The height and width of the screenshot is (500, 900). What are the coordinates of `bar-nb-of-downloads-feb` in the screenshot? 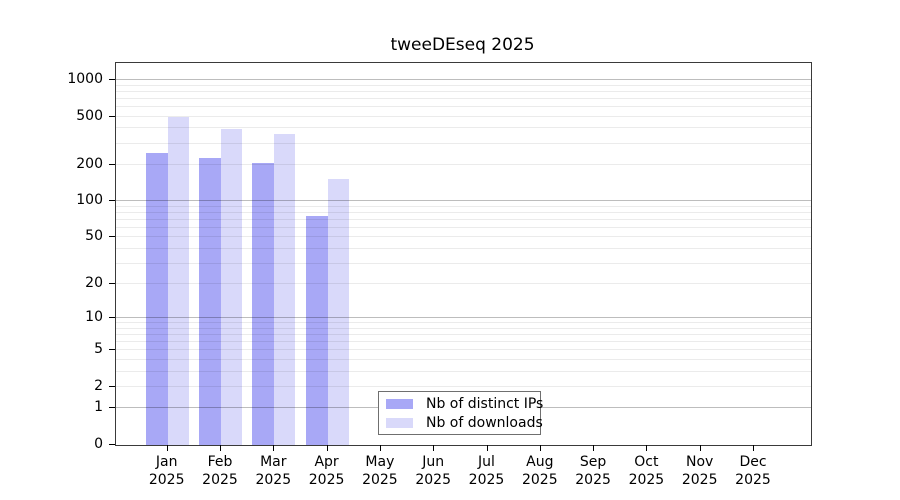 It's located at (231, 286).